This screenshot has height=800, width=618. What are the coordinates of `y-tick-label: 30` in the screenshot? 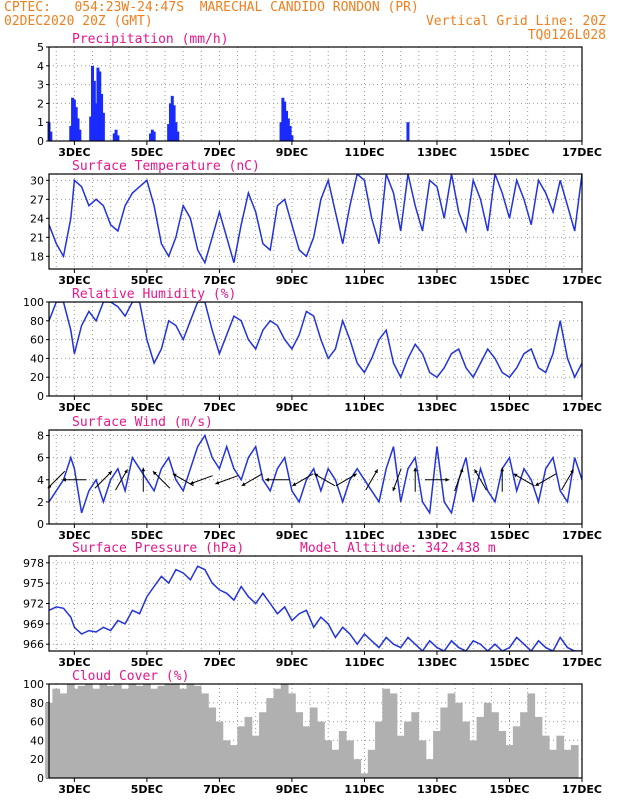 It's located at (37, 180).